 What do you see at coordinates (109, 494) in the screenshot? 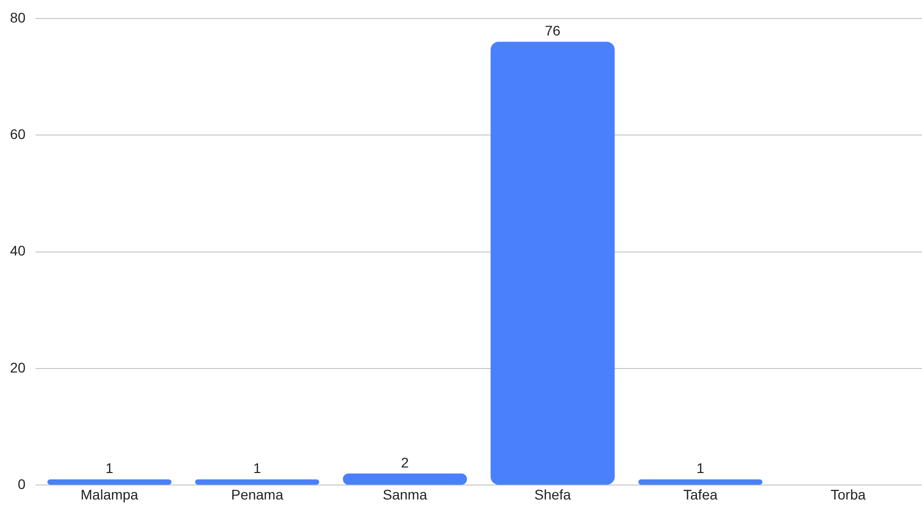
I see `x-tick-label: Malampa` at bounding box center [109, 494].